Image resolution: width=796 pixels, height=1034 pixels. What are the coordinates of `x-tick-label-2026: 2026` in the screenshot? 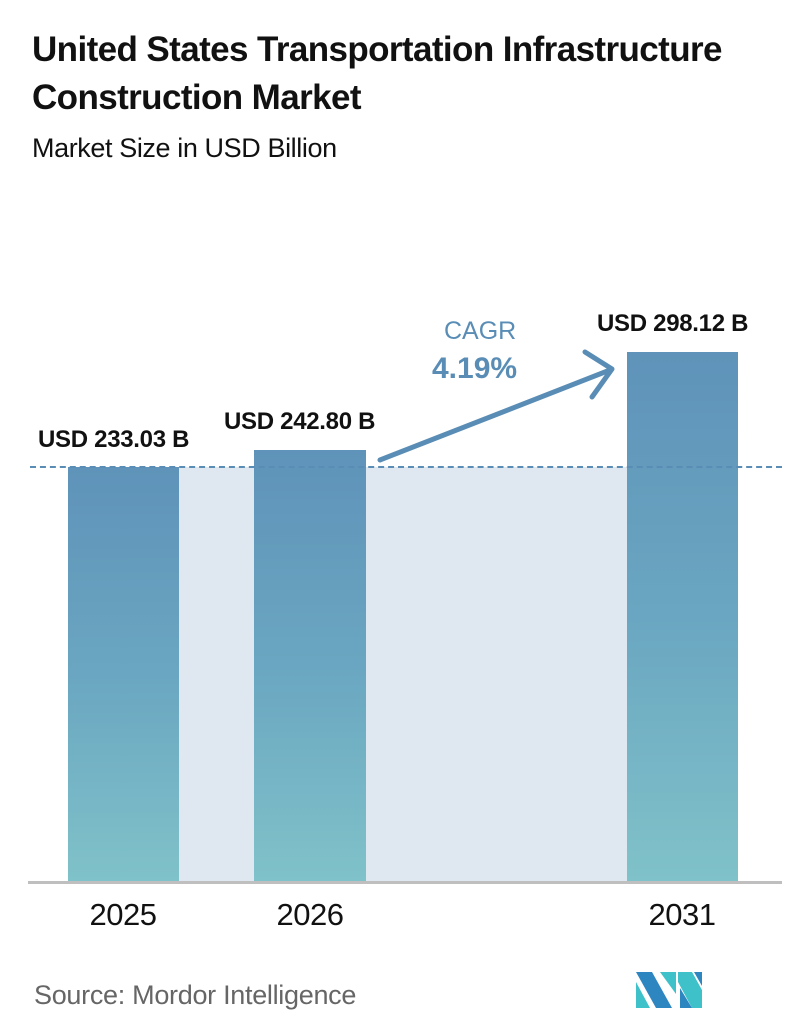 It's located at (310, 914).